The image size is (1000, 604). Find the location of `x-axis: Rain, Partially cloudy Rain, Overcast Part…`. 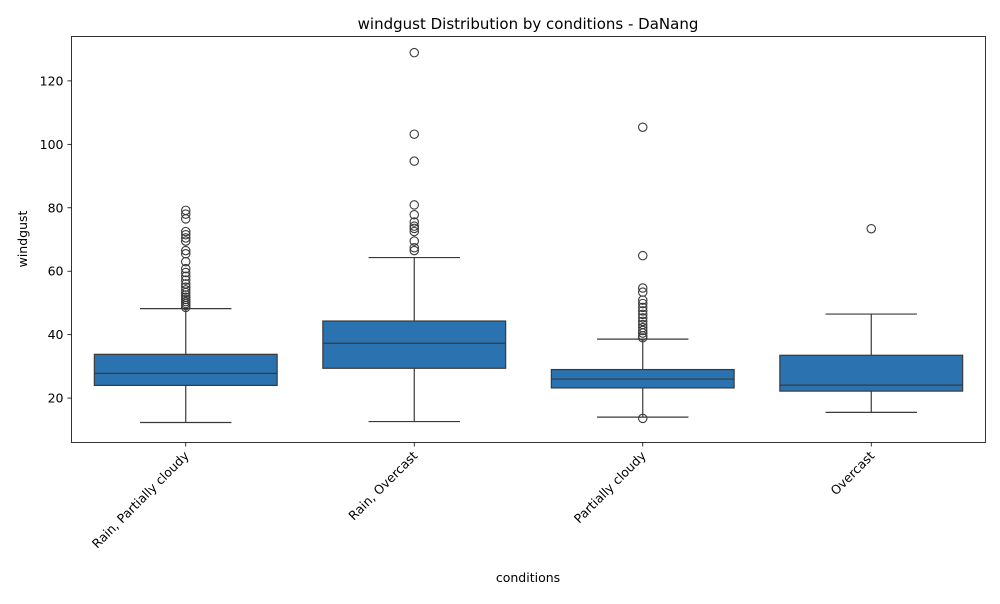

x-axis: Rain, Partially cloudy Rain, Overcast Part… is located at coordinates (483, 497).